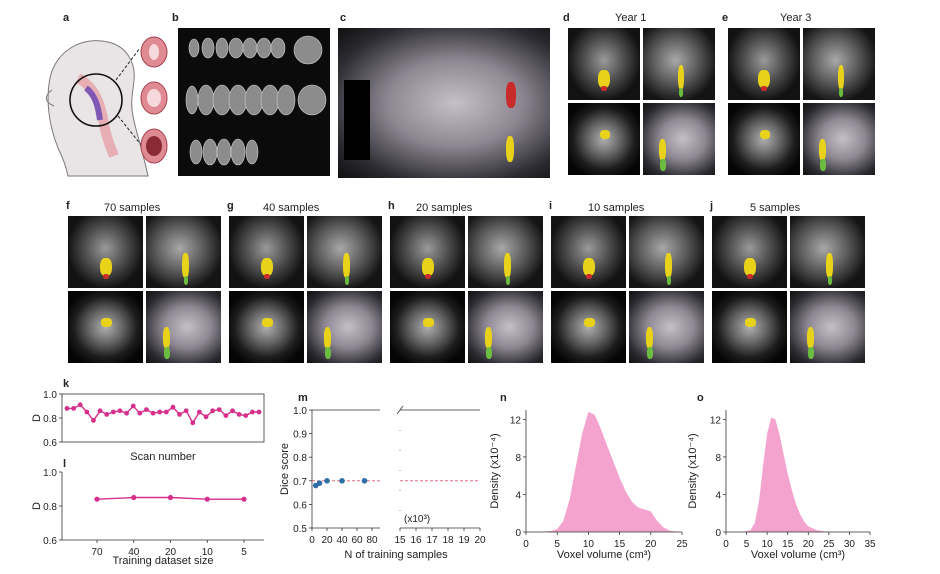 The width and height of the screenshot is (940, 574). I want to click on samples-70-coronal-slice, so click(105, 252).